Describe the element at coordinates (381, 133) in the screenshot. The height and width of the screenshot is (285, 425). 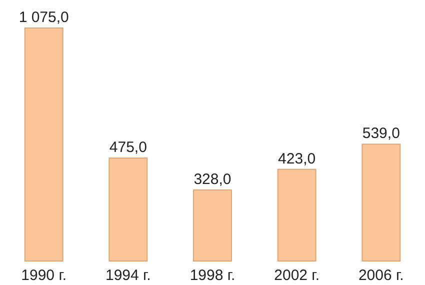
I see `data-label: 539,0` at that location.